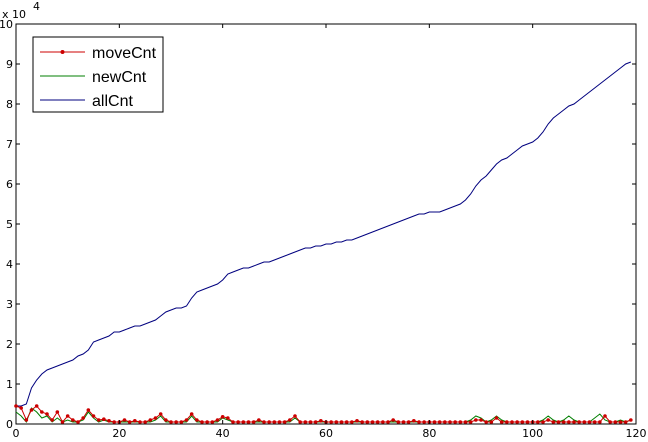 The image size is (648, 442). Describe the element at coordinates (532, 433) in the screenshot. I see `x-tick-label: 100` at that location.